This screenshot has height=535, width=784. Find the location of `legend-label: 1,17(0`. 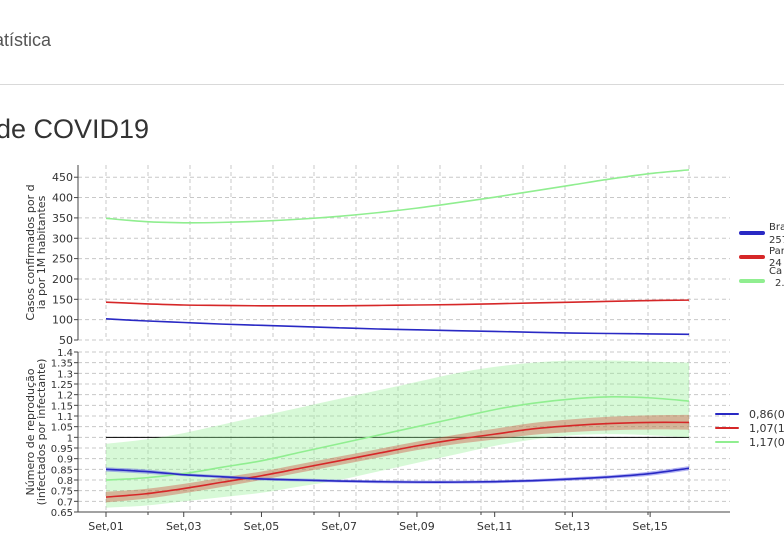

legend-label: 1,17(0 is located at coordinates (766, 442).